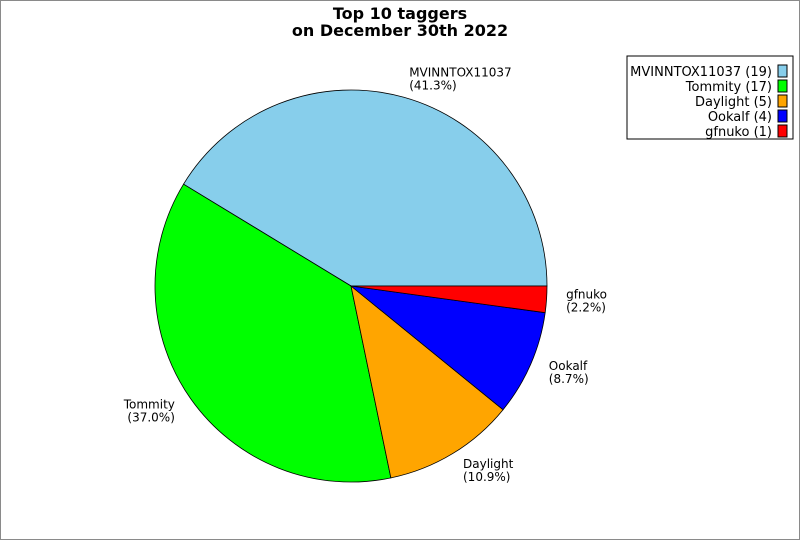  What do you see at coordinates (449, 299) in the screenshot?
I see `pie-slice-gfnuko` at bounding box center [449, 299].